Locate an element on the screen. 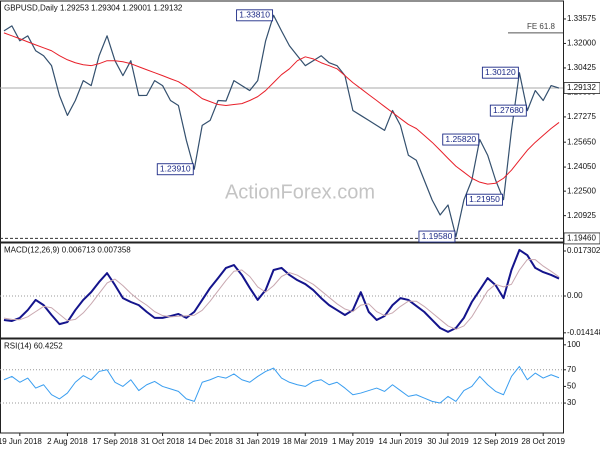  annotation-label: 1.21950 is located at coordinates (484, 199).